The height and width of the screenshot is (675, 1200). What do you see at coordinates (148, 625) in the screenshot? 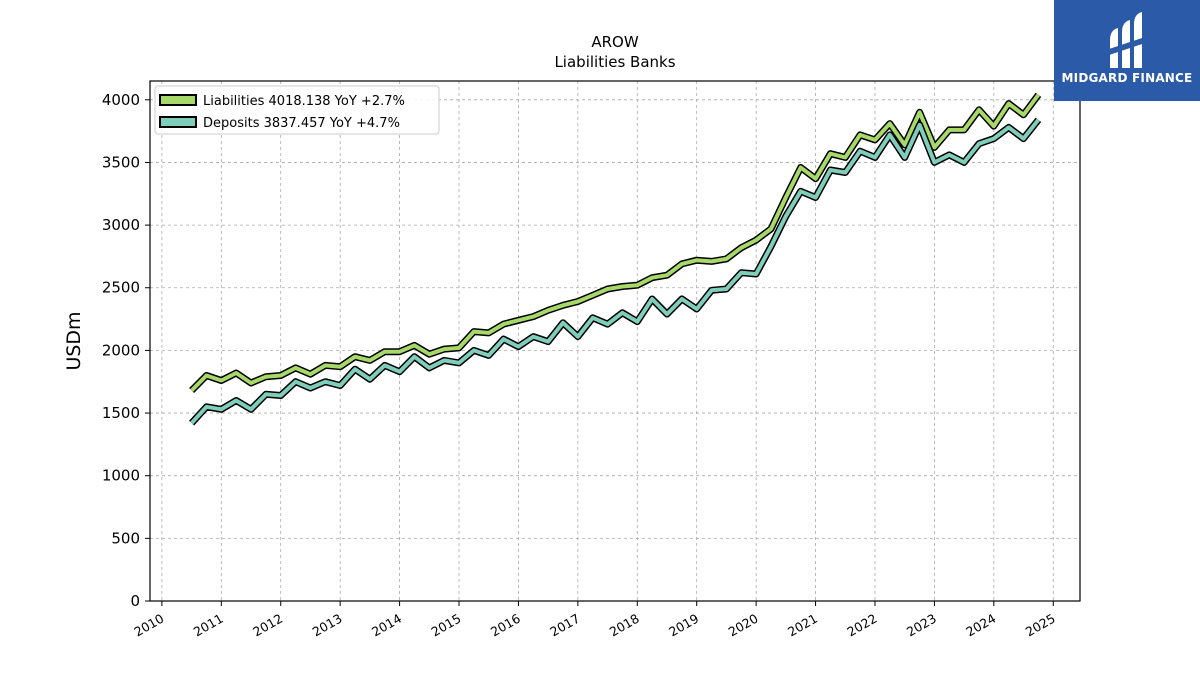
I see `x-tick-label: 2010` at bounding box center [148, 625].